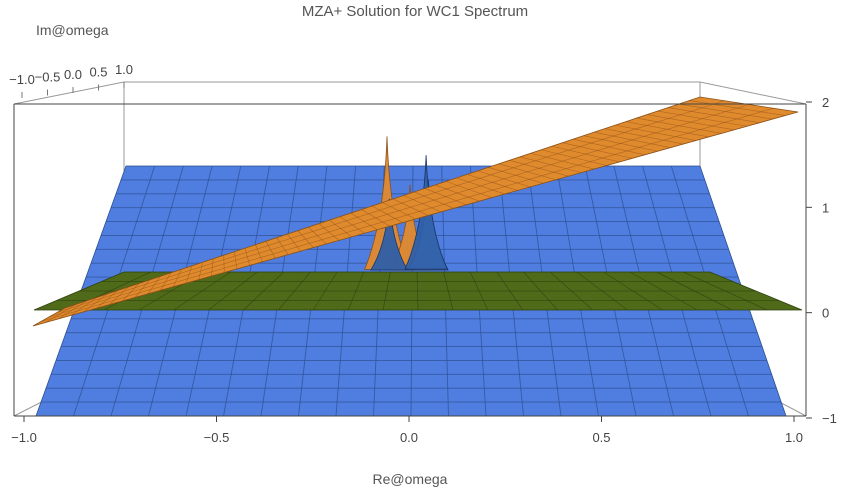 Image resolution: width=864 pixels, height=490 pixels. Describe the element at coordinates (389, 234) in the screenshot. I see `peak` at that location.